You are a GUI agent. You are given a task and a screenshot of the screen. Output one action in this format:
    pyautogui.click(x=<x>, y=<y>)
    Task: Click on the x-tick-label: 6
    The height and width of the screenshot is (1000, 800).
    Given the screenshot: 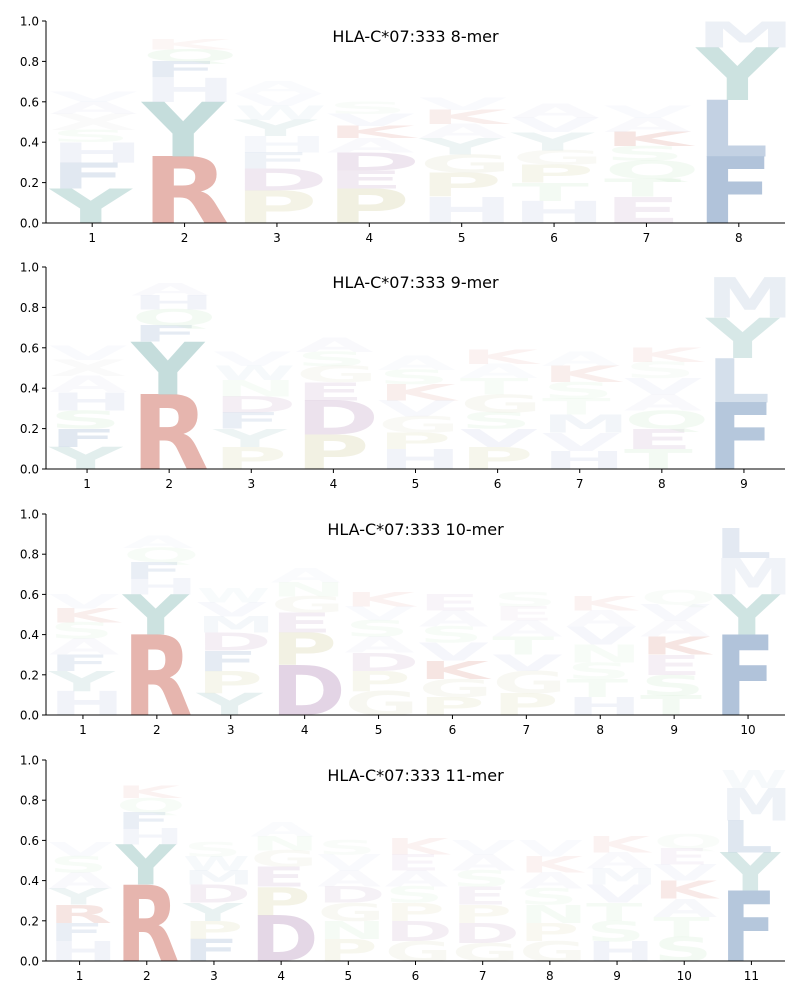 What is the action you would take?
    pyautogui.click(x=498, y=484)
    